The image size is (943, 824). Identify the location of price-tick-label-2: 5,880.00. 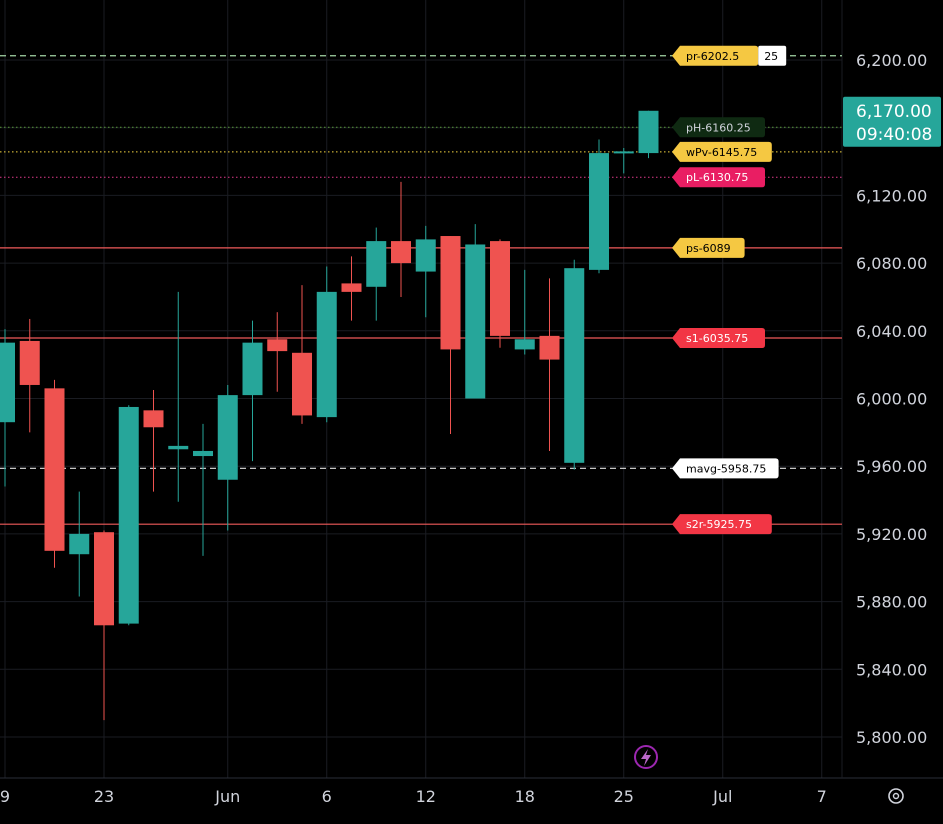
(891, 602).